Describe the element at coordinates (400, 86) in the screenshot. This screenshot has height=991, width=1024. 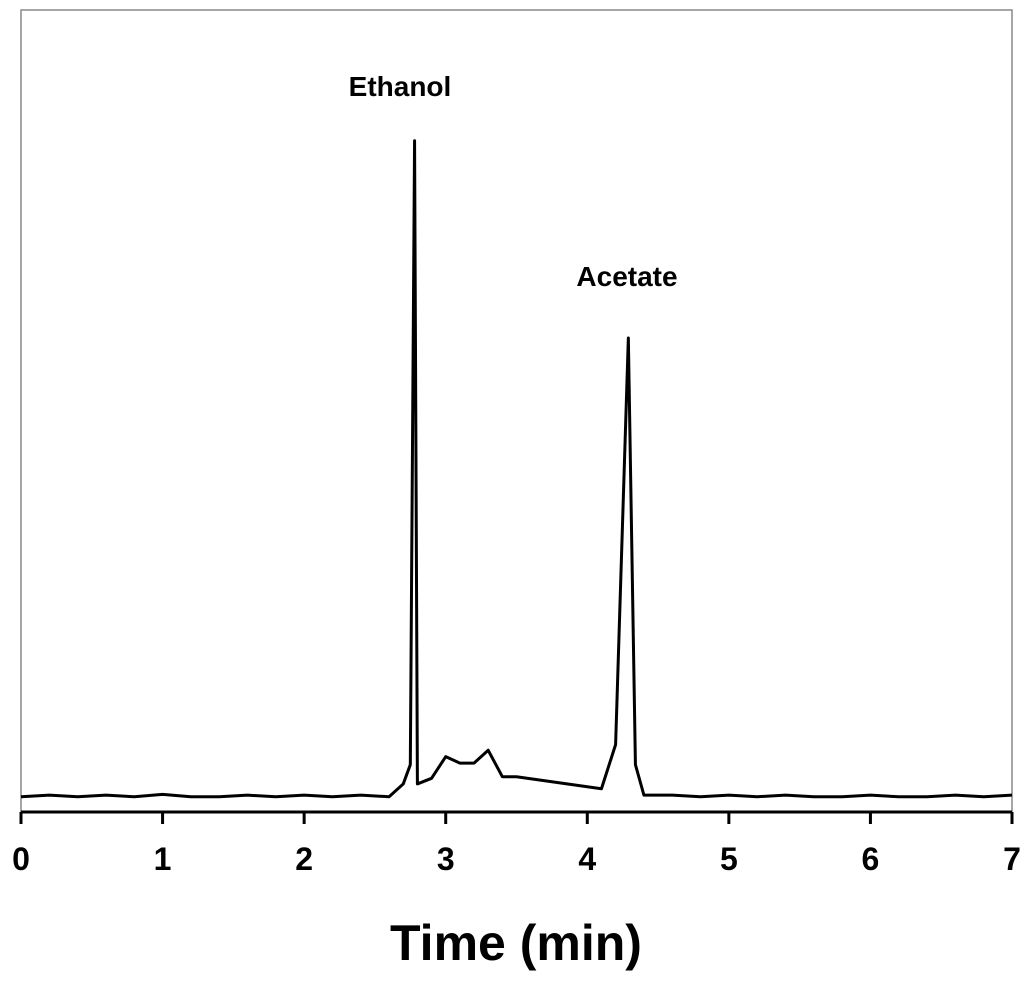
I see `annotation: Ethanol` at that location.